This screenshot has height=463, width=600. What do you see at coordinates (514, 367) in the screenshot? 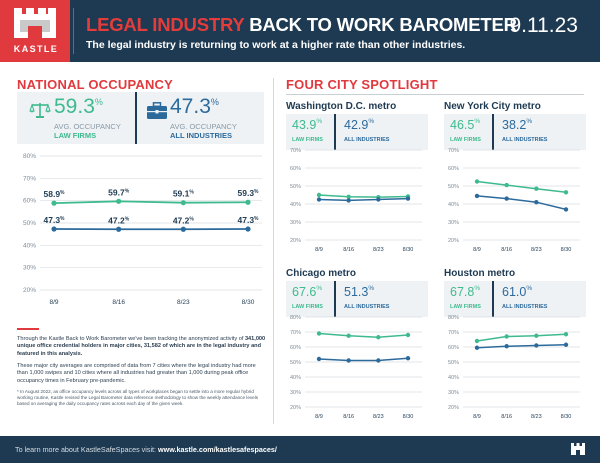
I see `houston-chart: 20% 30% 40% 50% 60% 70% 80% 8/9 8/16 8/23 8/30` at bounding box center [514, 367].